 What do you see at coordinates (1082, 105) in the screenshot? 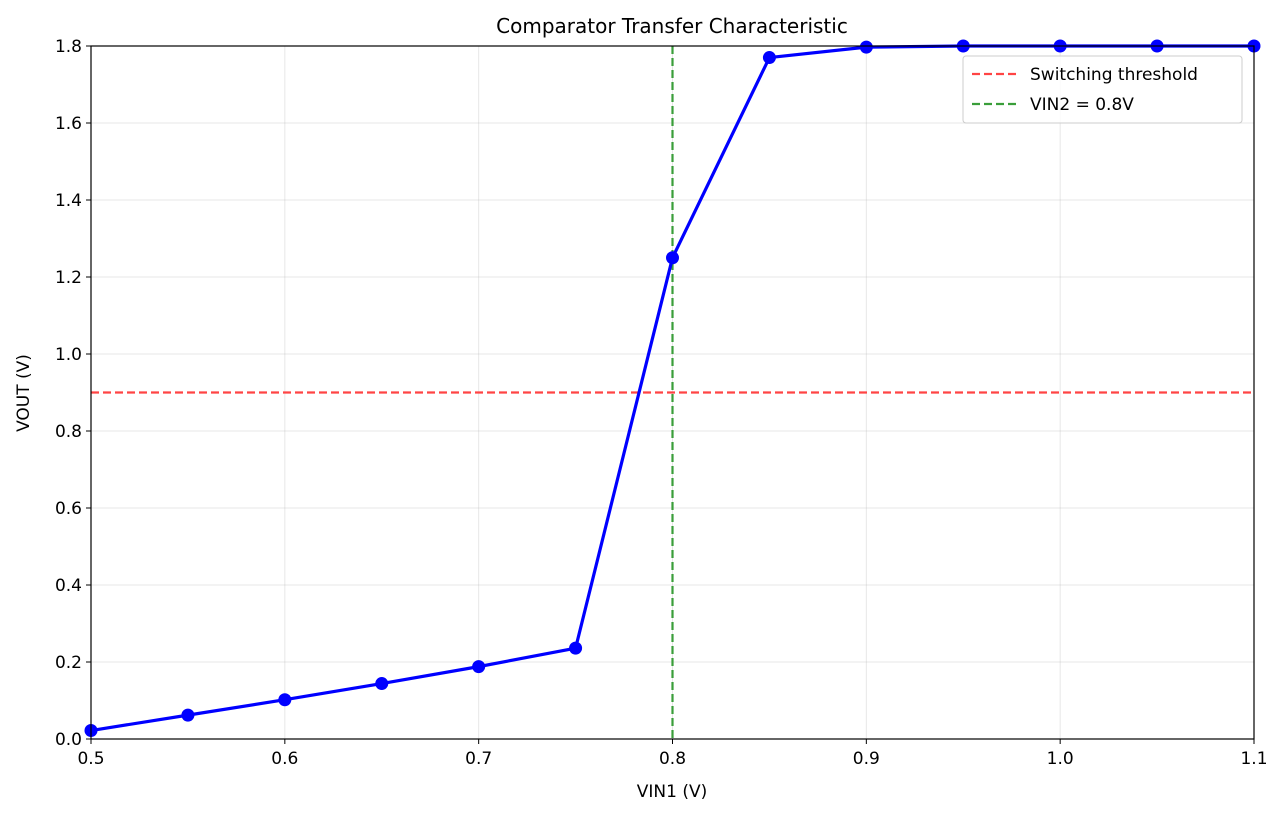
I see `legend-label-vin2: VIN2 = 0.8V` at bounding box center [1082, 105].